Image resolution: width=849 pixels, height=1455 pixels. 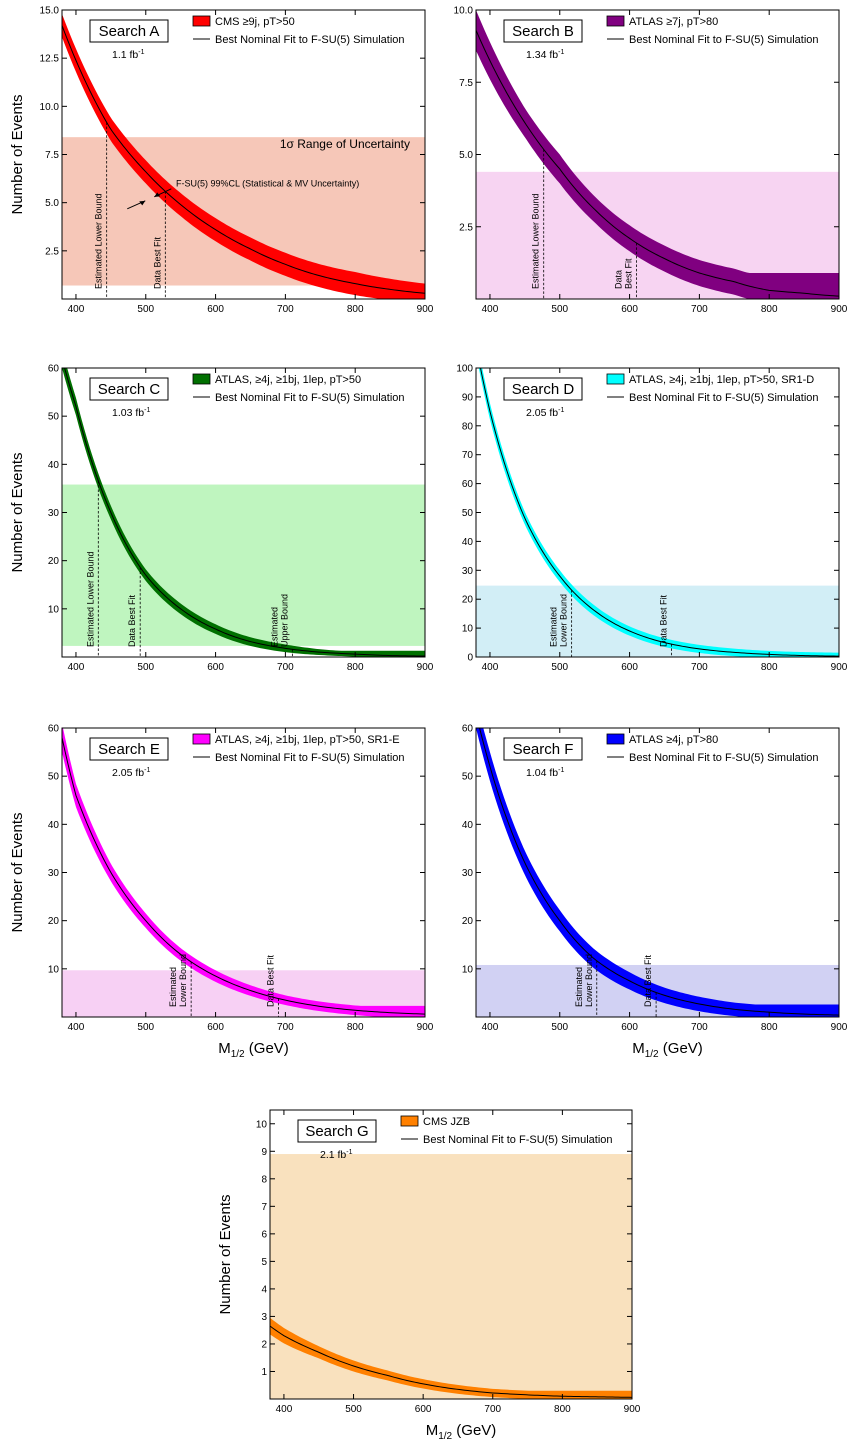 What do you see at coordinates (345, 144) in the screenshot?
I see `range-label: 1σ Range of Uncertainty` at bounding box center [345, 144].